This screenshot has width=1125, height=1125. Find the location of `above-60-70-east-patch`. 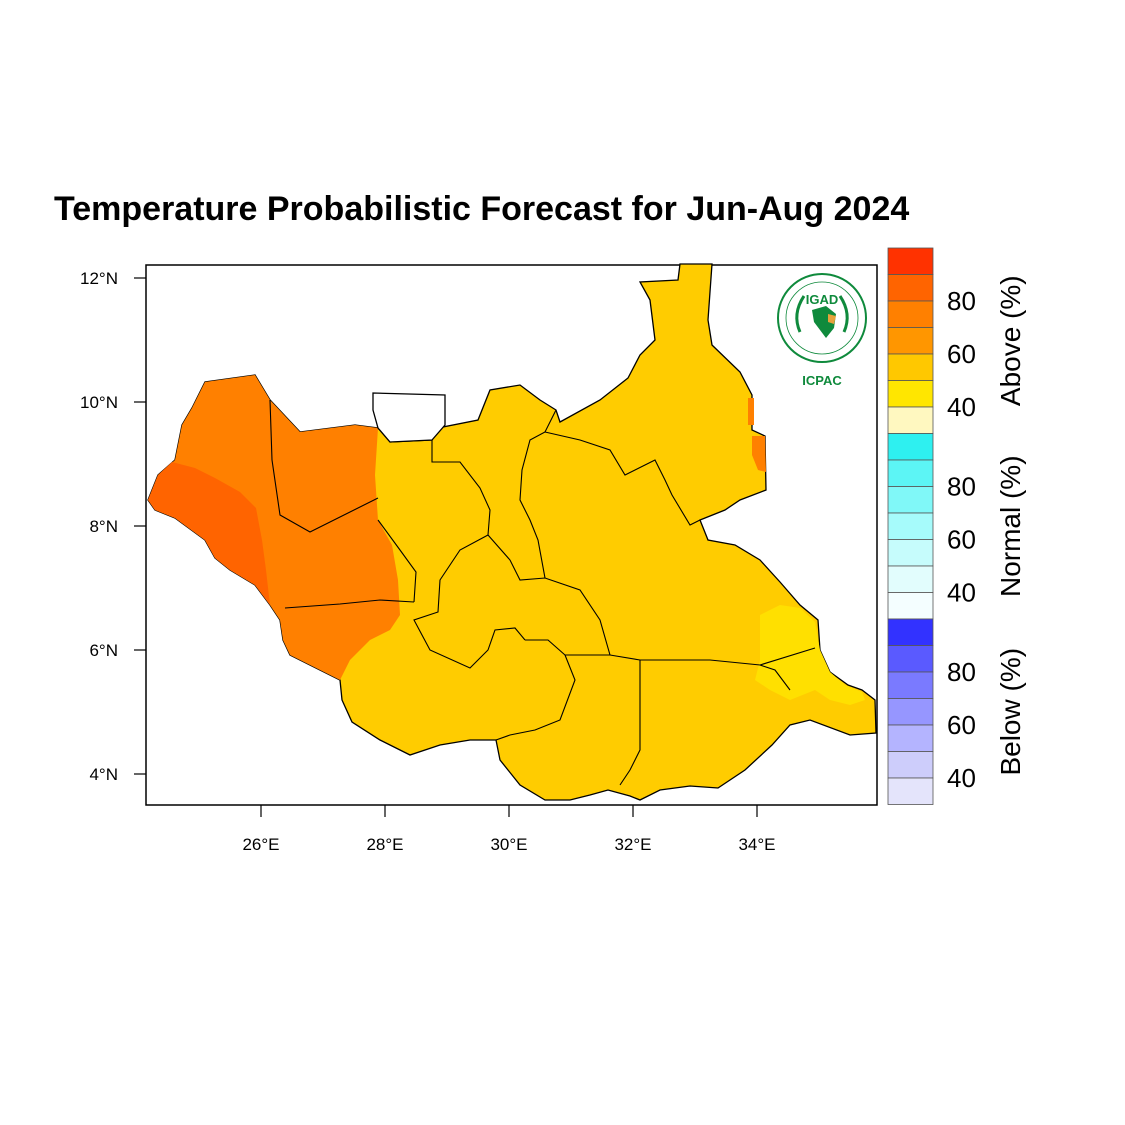

above-60-70-east-patch is located at coordinates (757, 435).